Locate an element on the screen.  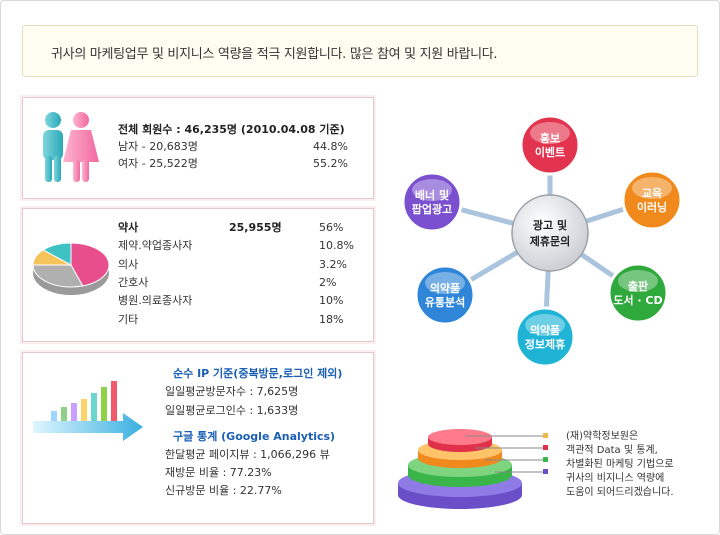
occ-row-0-count: 25,955명 is located at coordinates (255, 227).